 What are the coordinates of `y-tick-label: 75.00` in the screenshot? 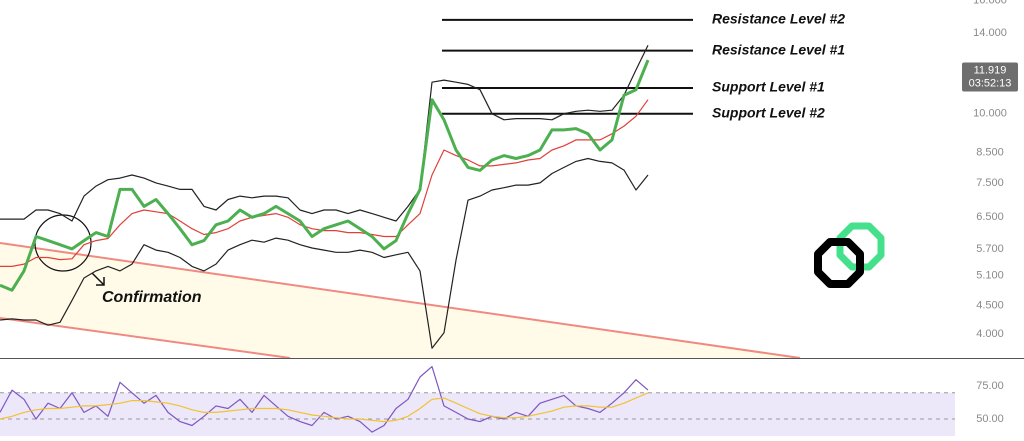 It's located at (990, 386).